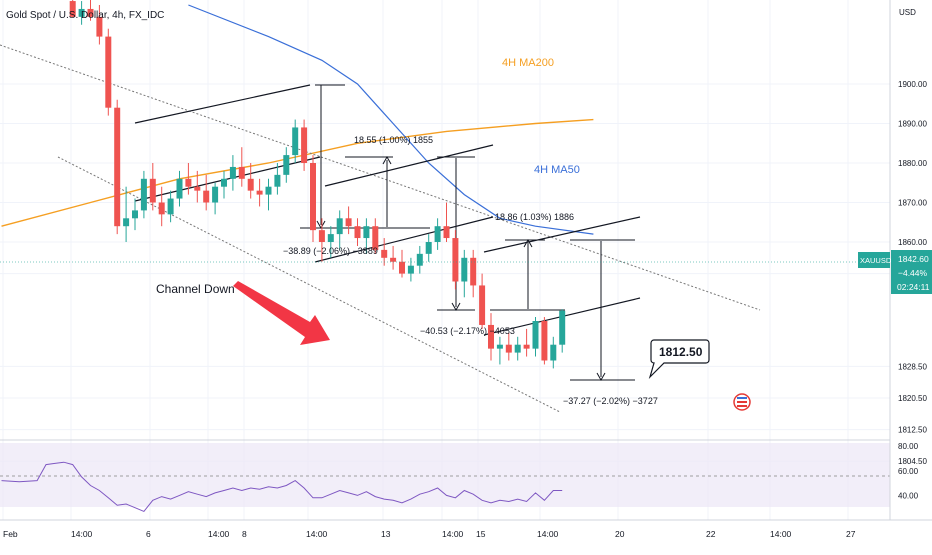  Describe the element at coordinates (912, 366) in the screenshot. I see `price-tick-label: 1828.50` at that location.